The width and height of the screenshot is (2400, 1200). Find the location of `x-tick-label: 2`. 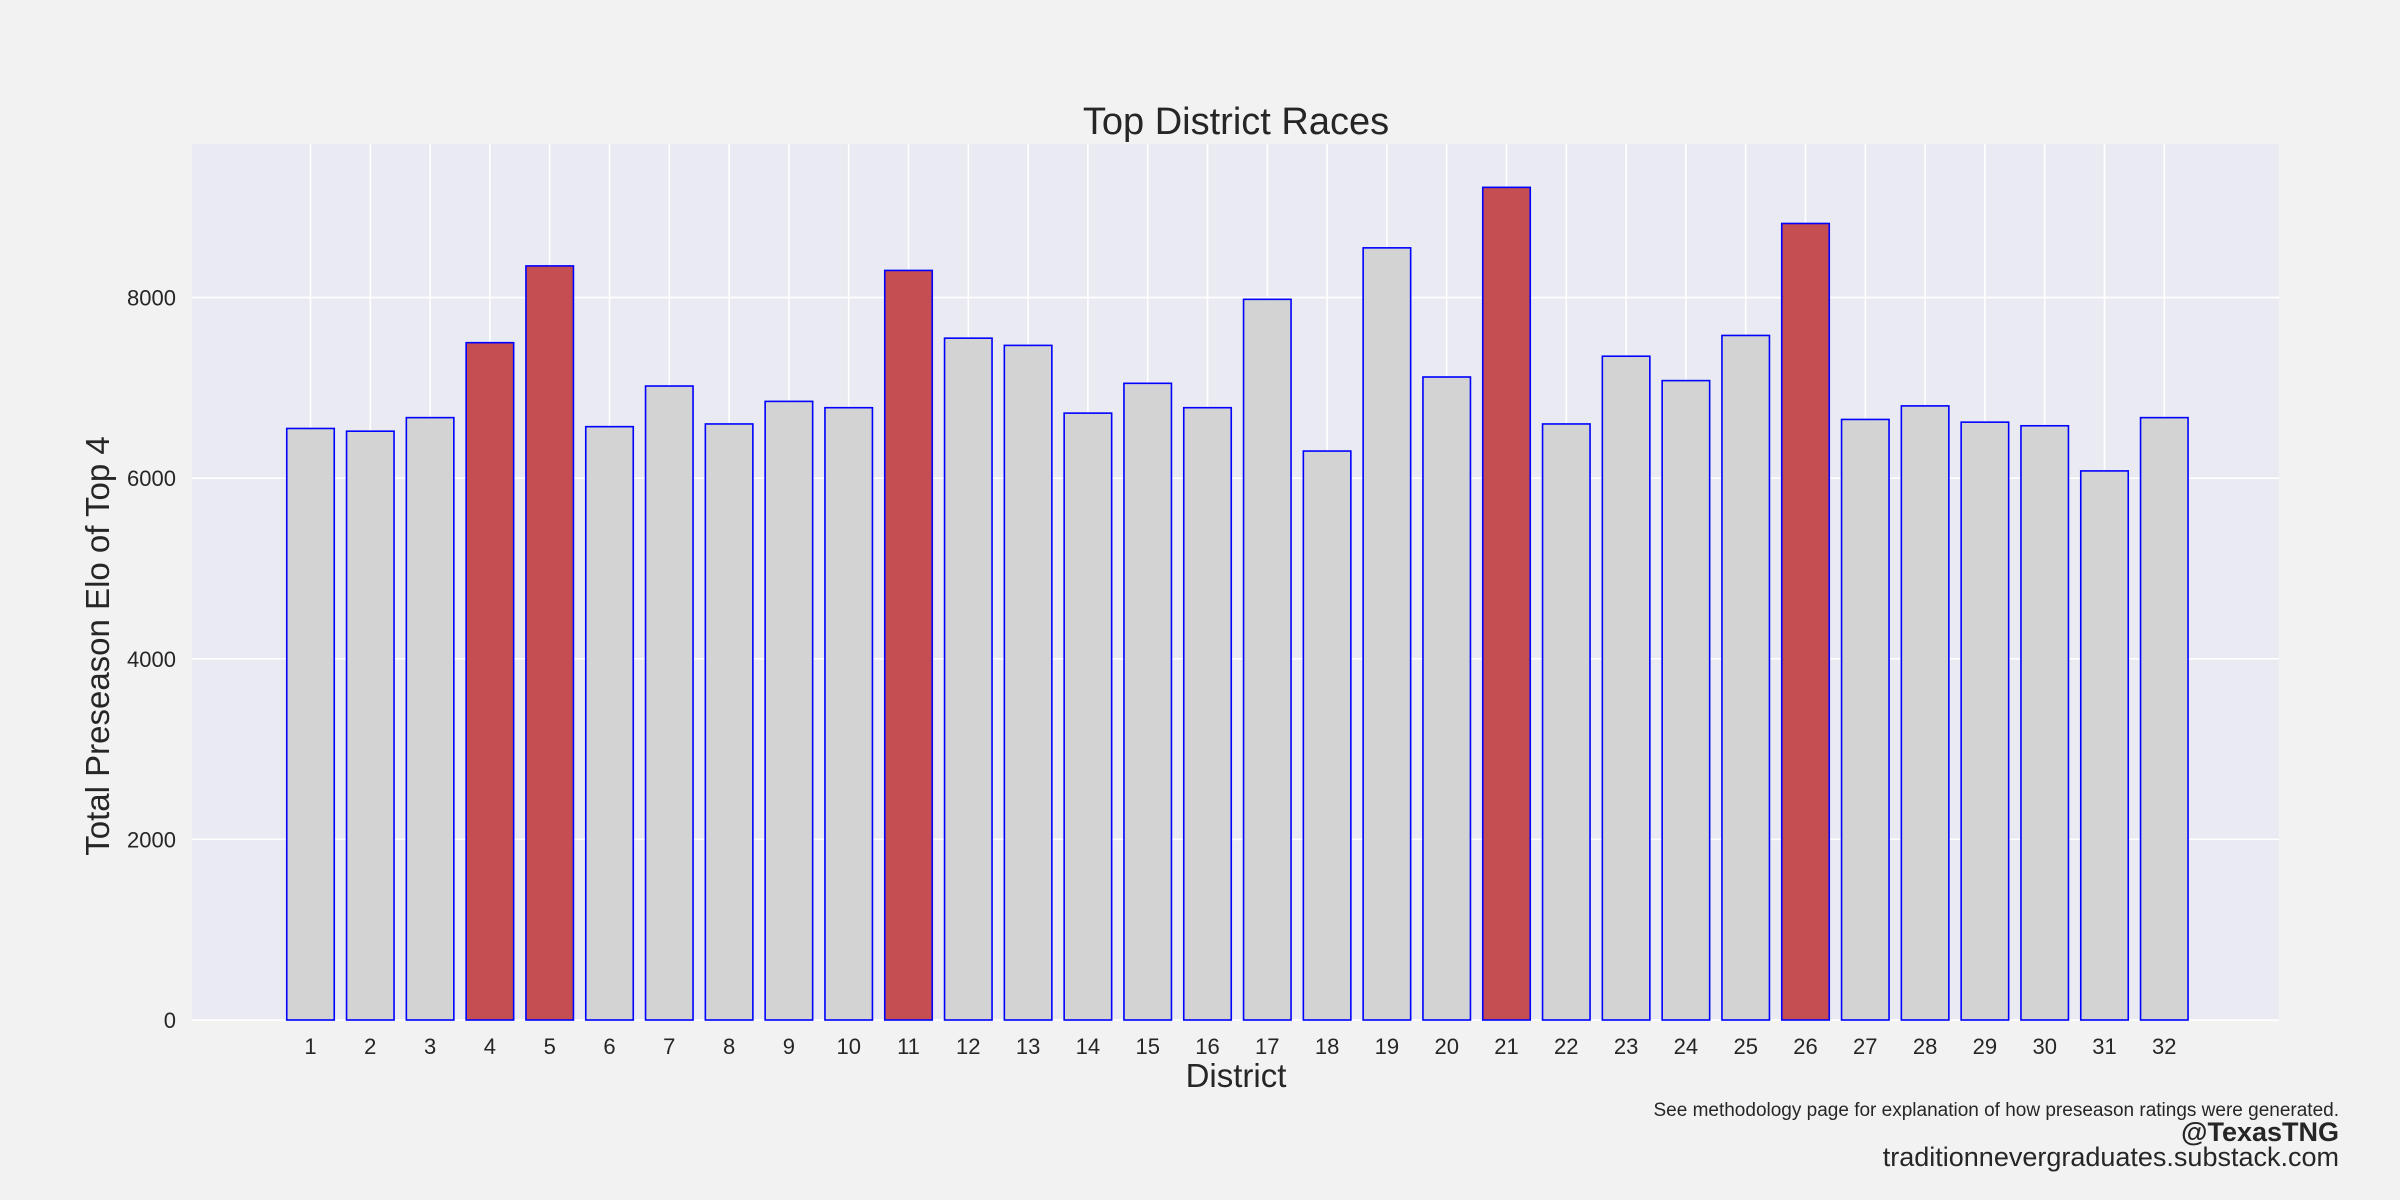

x-tick-label: 2 is located at coordinates (370, 1046).